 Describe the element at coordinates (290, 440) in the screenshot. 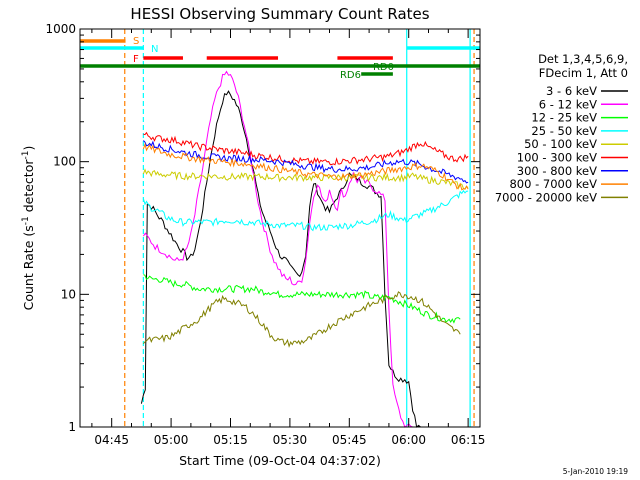

I see `x-tick-label: 05:30` at that location.